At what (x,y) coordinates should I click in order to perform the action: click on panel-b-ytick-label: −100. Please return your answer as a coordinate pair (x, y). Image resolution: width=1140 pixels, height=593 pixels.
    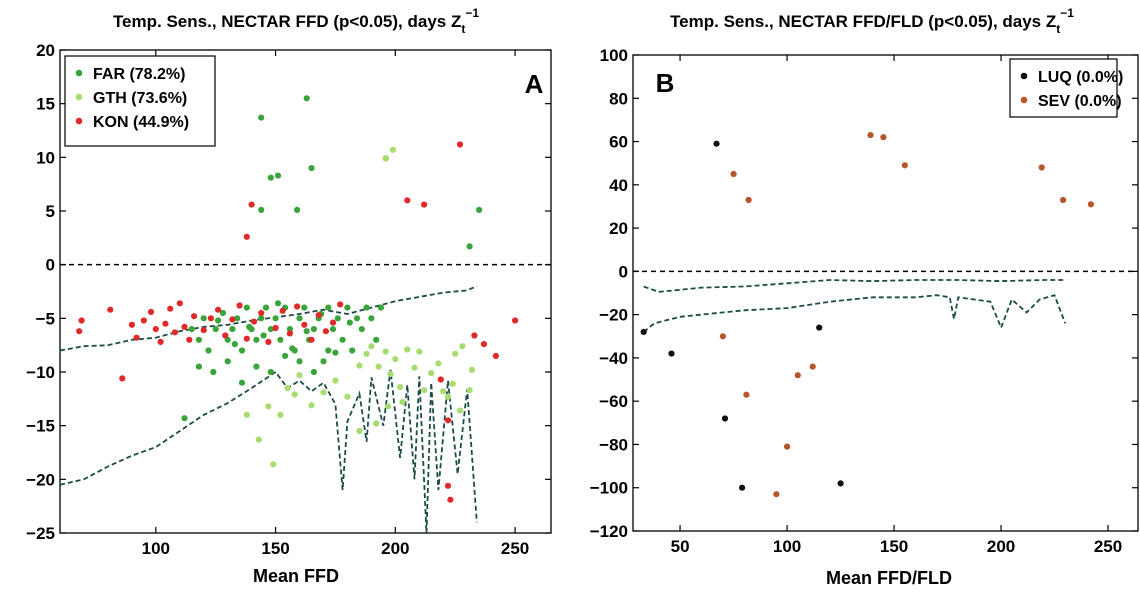
    Looking at the image, I should click on (609, 488).